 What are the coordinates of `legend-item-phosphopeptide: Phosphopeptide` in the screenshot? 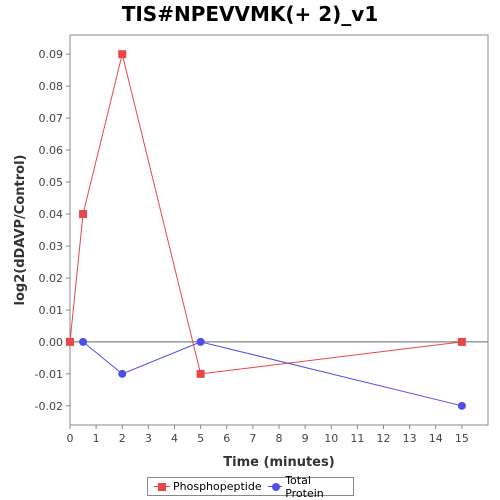 It's located at (208, 486).